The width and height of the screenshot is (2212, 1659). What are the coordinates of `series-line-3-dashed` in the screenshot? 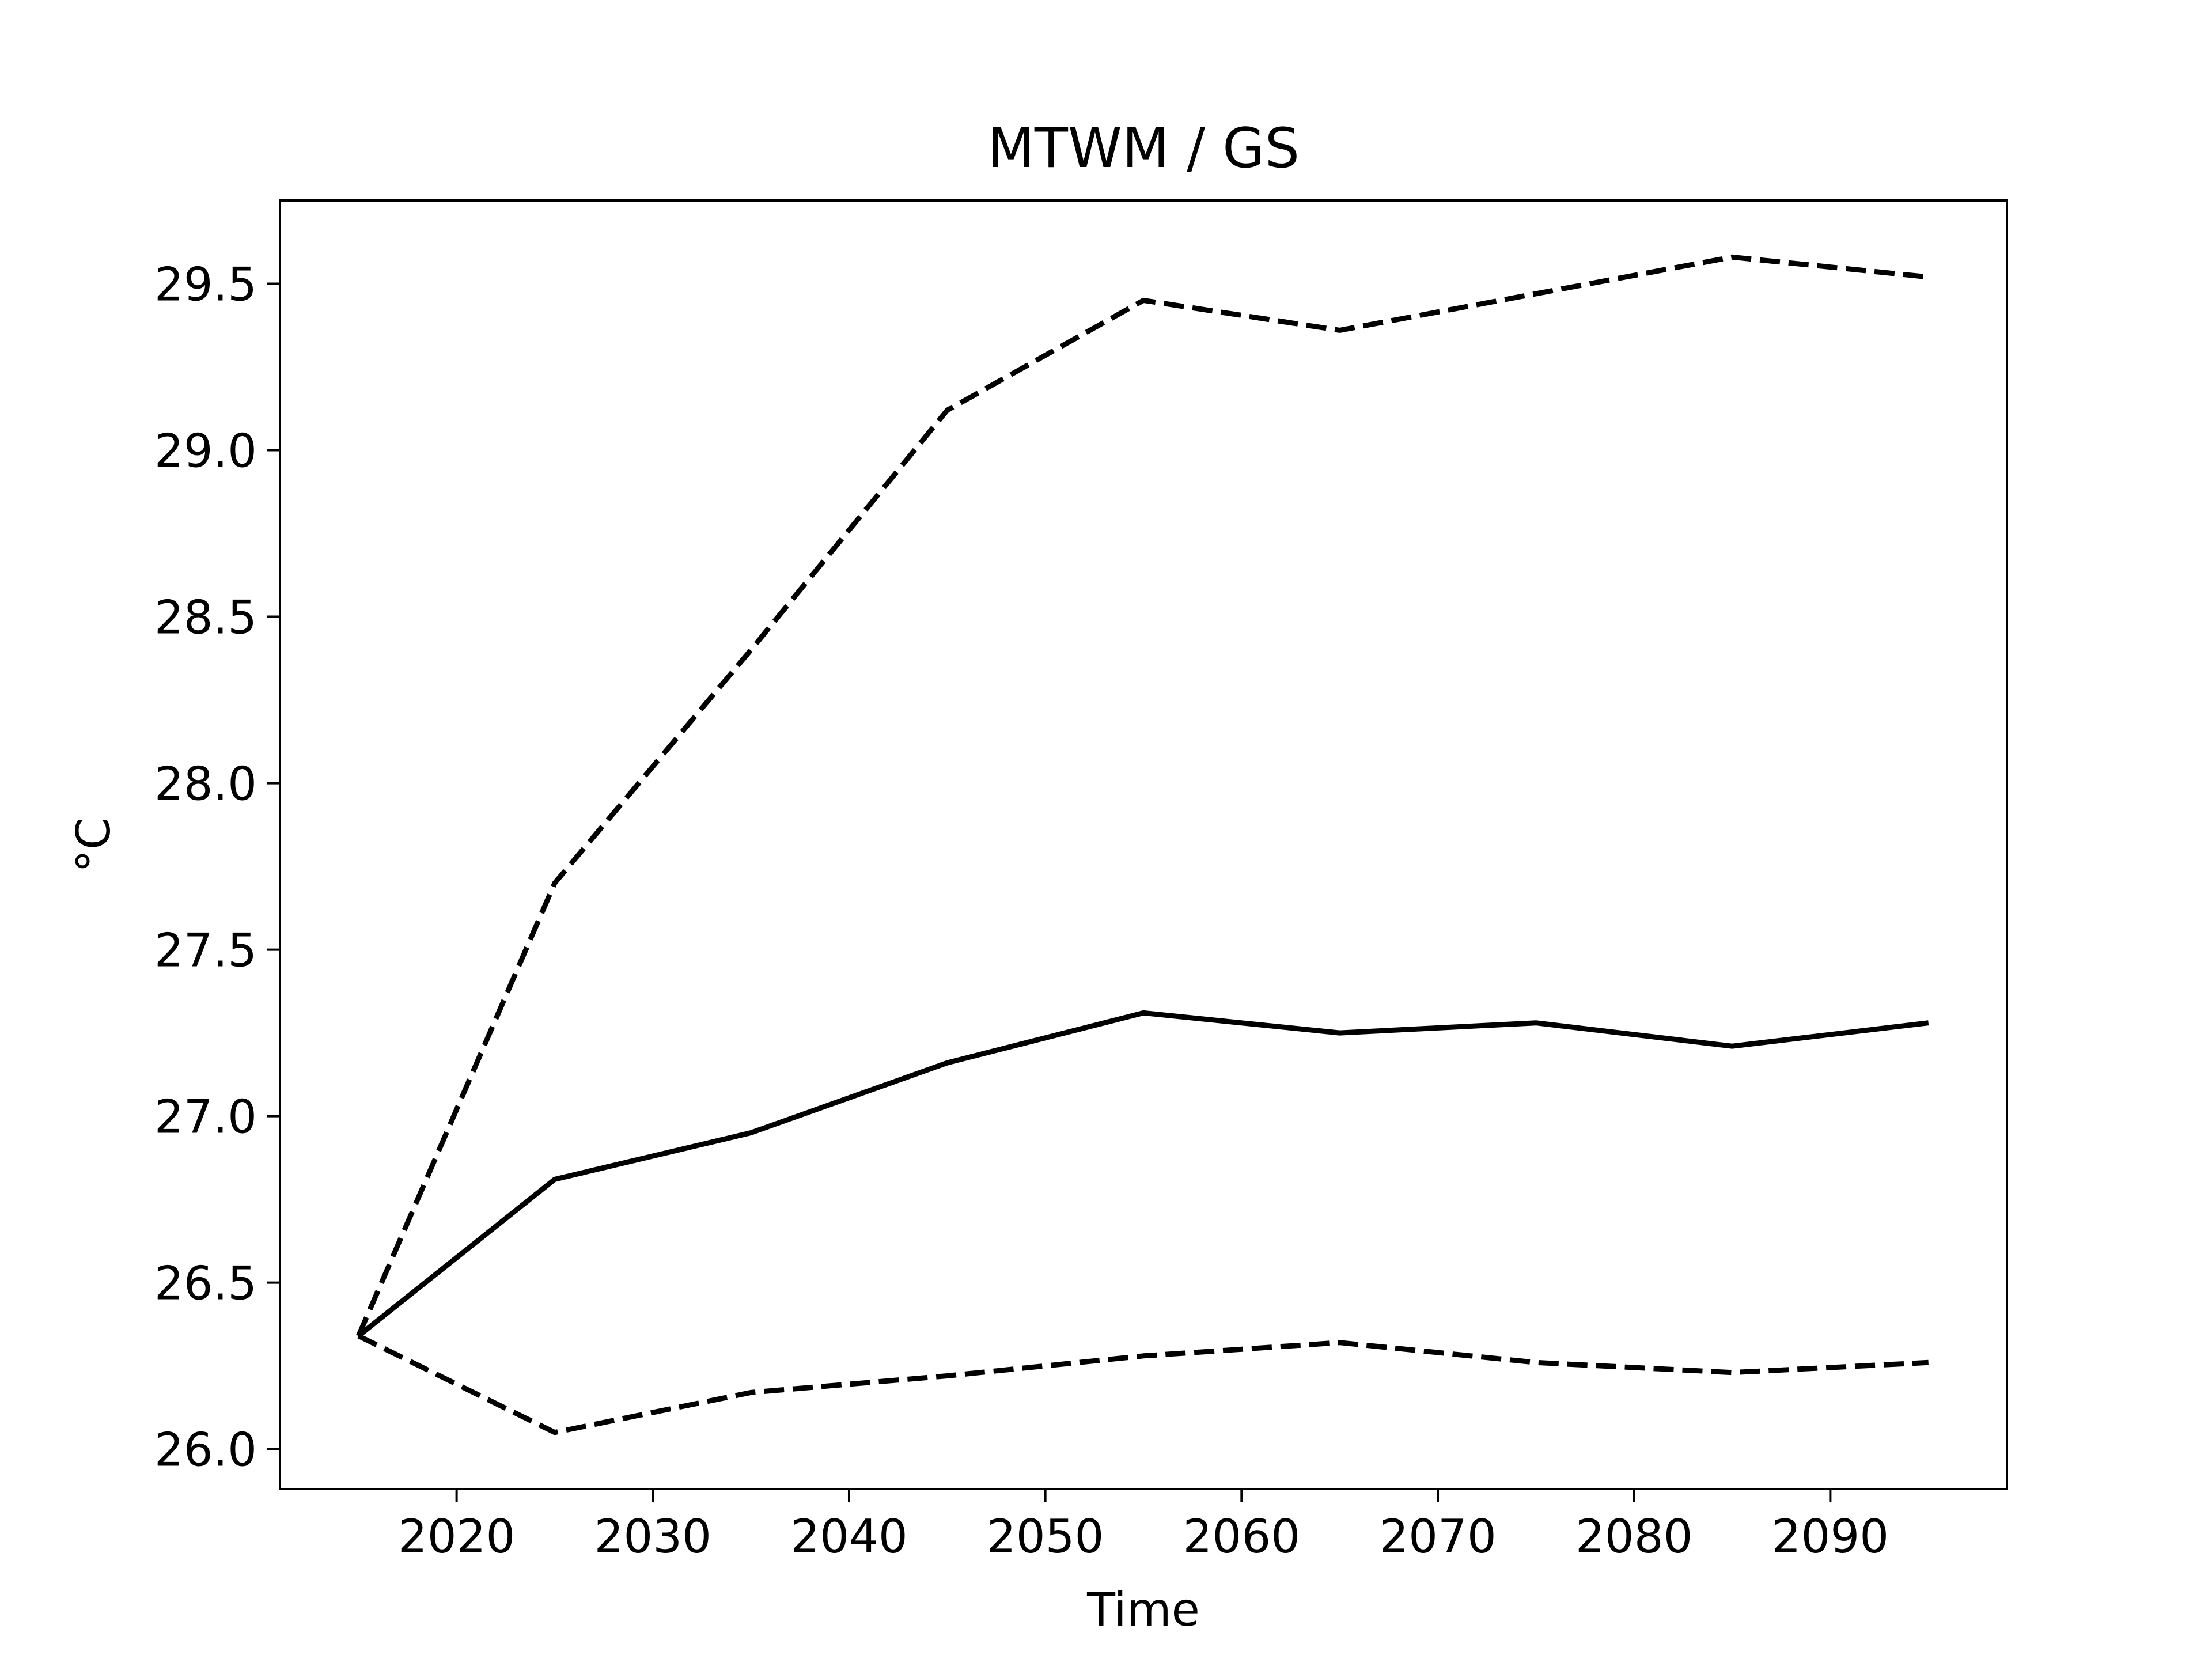 It's located at (1143, 1384).